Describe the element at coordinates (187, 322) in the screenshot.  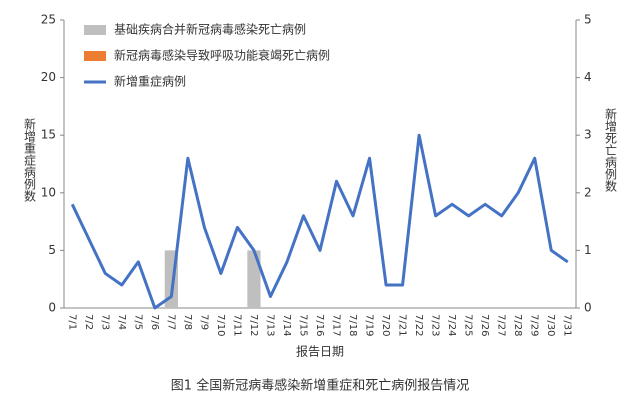
I see `x-tick-label: 7/8` at that location.